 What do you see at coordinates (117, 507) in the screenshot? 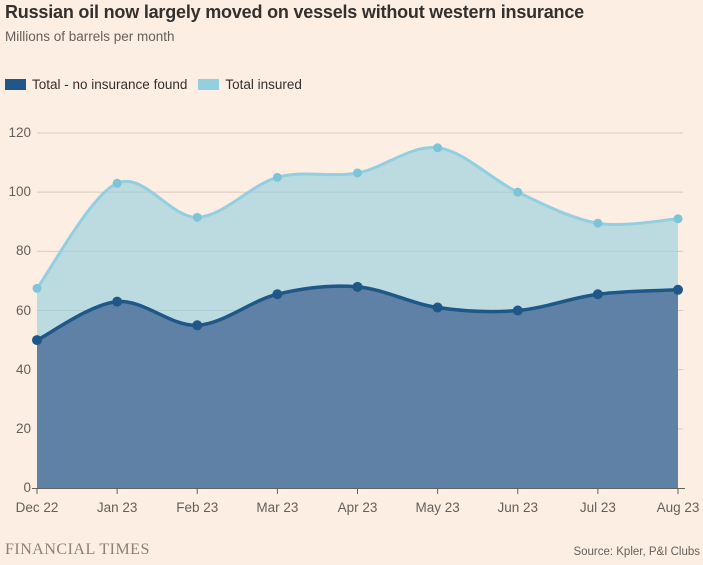
I see `x-tick-label: Jan 23` at bounding box center [117, 507].